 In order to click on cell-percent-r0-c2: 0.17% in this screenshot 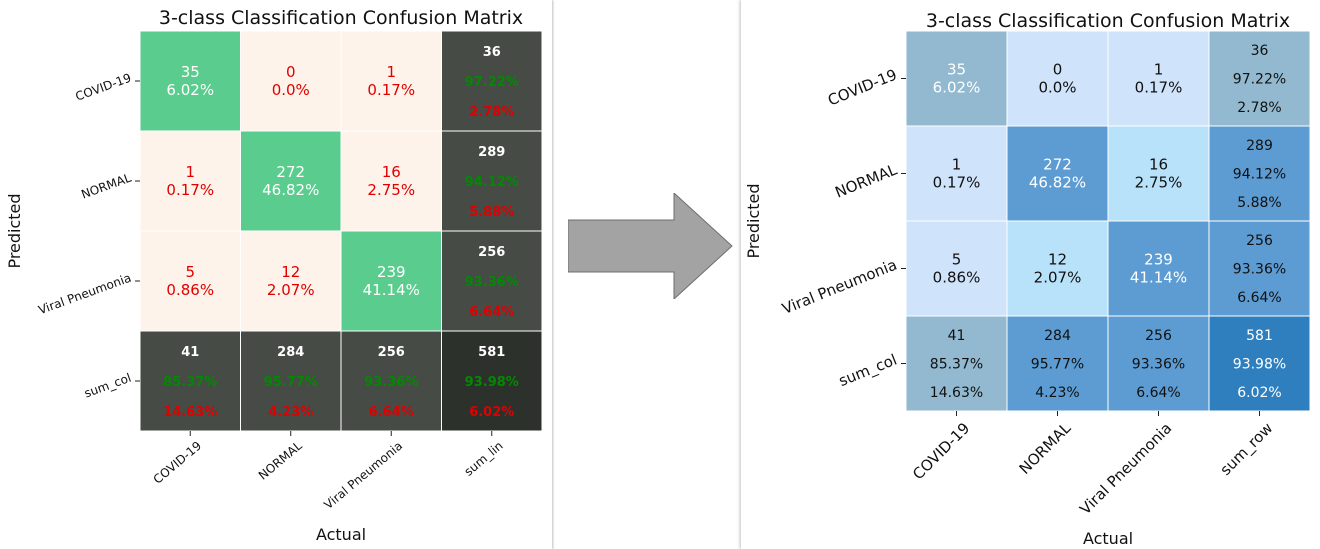, I will do `click(1159, 88)`.